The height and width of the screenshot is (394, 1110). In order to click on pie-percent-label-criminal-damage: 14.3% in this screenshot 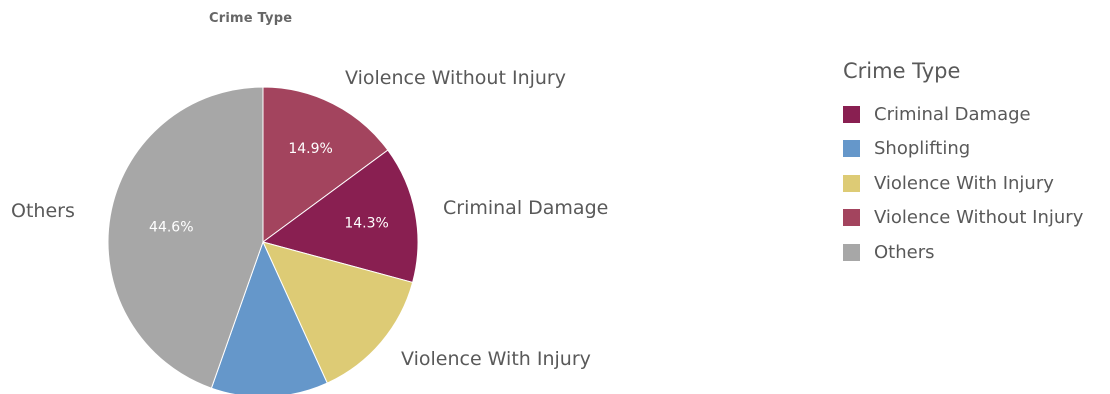, I will do `click(366, 224)`.